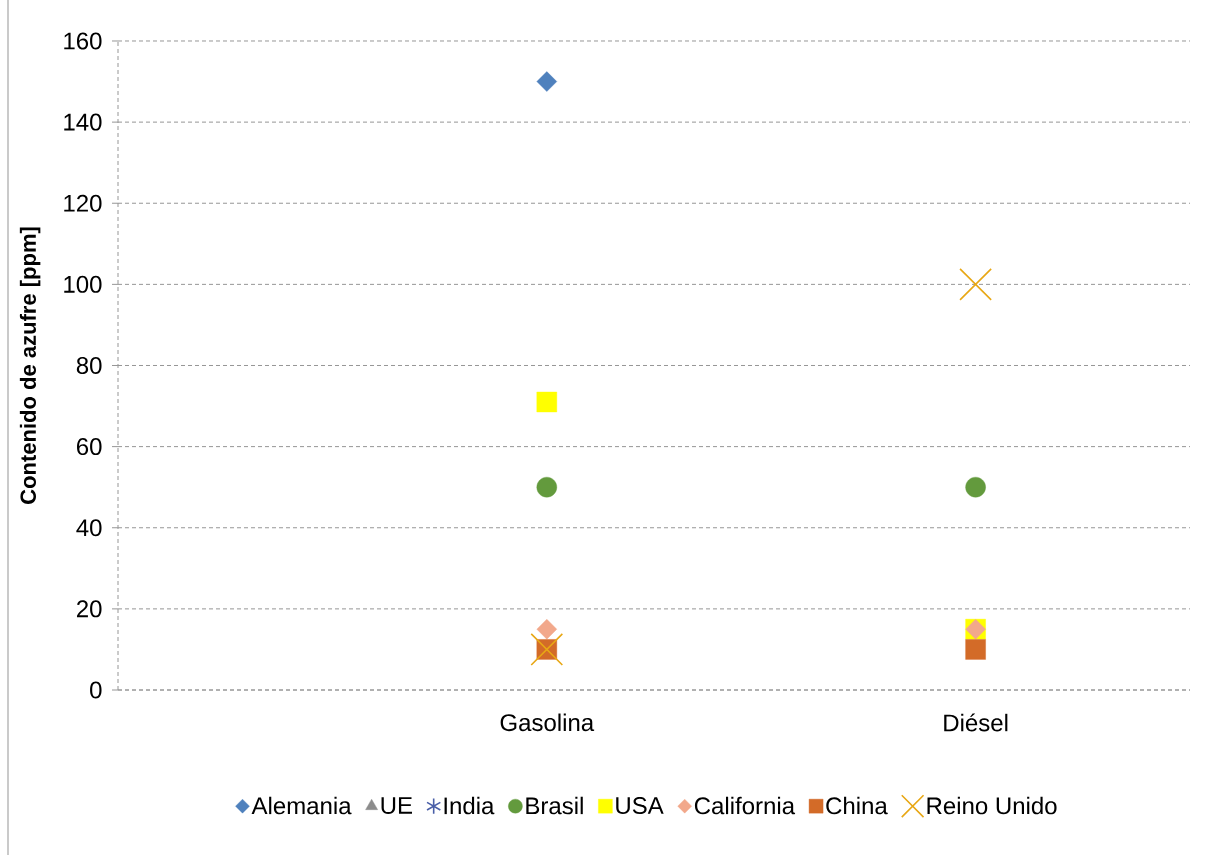 Image resolution: width=1216 pixels, height=855 pixels. What do you see at coordinates (83, 122) in the screenshot?
I see `y-tick-label: 140` at bounding box center [83, 122].